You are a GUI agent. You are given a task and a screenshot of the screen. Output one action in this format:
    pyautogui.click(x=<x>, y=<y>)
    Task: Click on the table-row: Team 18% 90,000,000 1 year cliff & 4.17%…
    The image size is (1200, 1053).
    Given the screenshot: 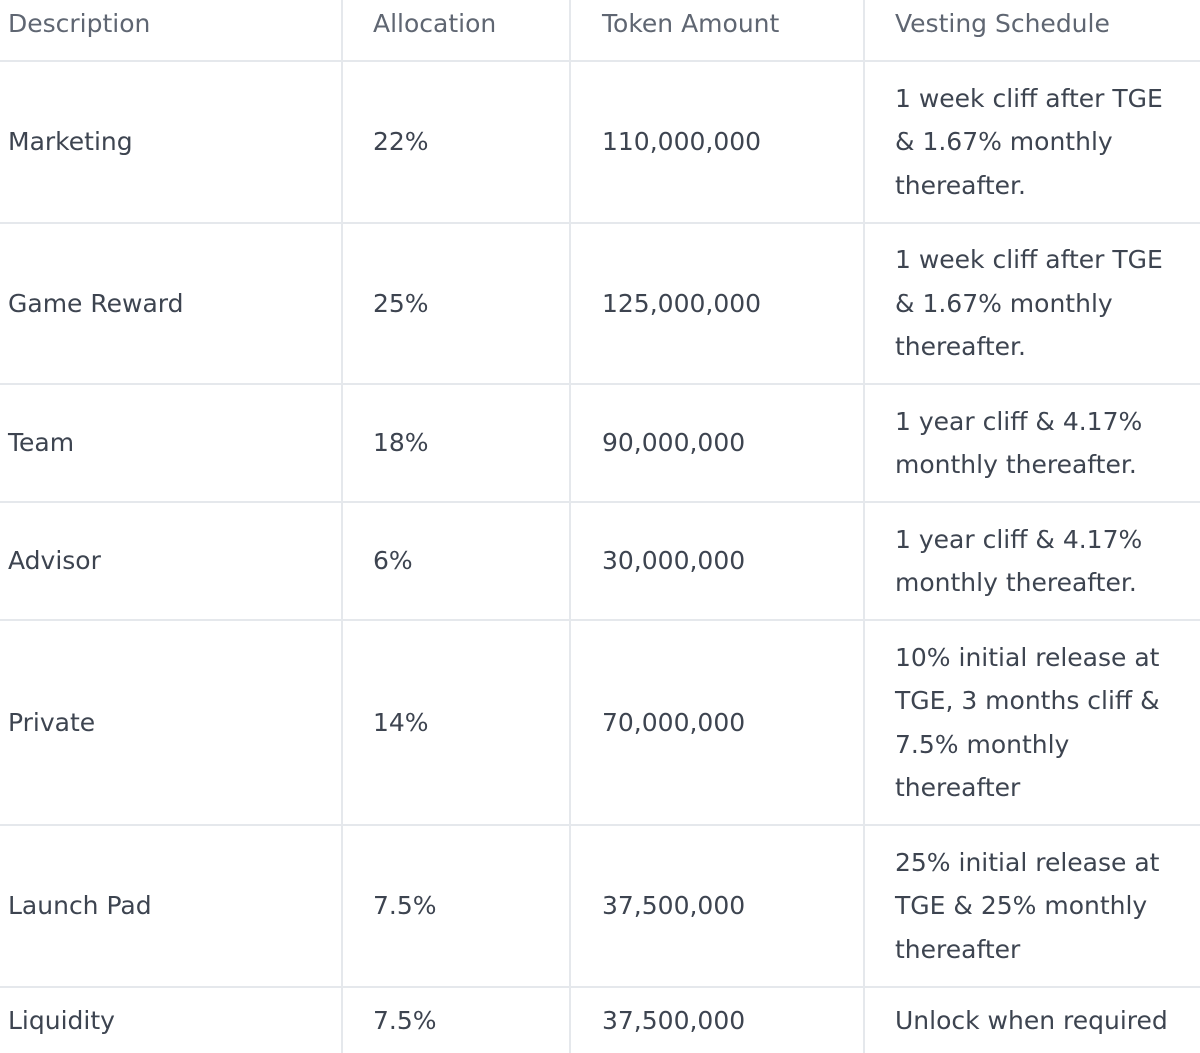 What is the action you would take?
    pyautogui.click(x=600, y=444)
    